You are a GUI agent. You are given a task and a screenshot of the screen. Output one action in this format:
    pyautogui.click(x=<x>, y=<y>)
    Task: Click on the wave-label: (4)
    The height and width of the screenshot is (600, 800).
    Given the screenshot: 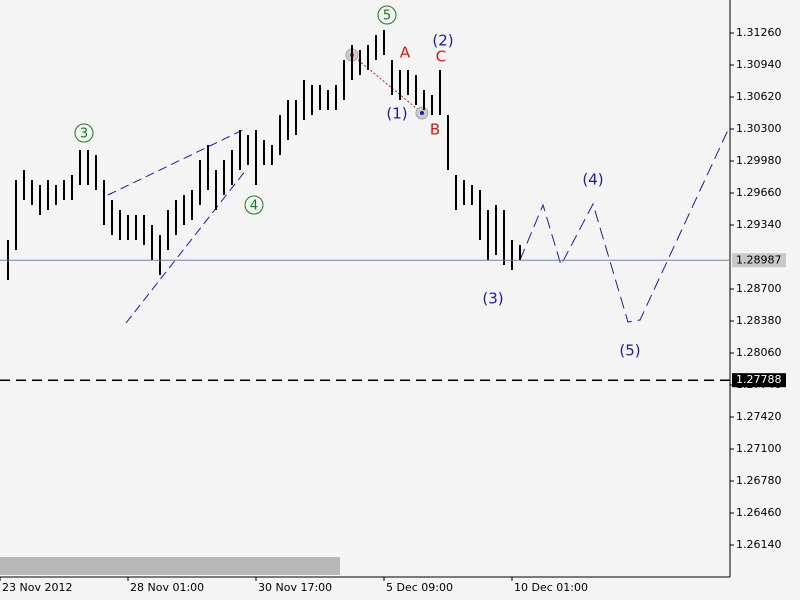 What is the action you would take?
    pyautogui.click(x=592, y=180)
    